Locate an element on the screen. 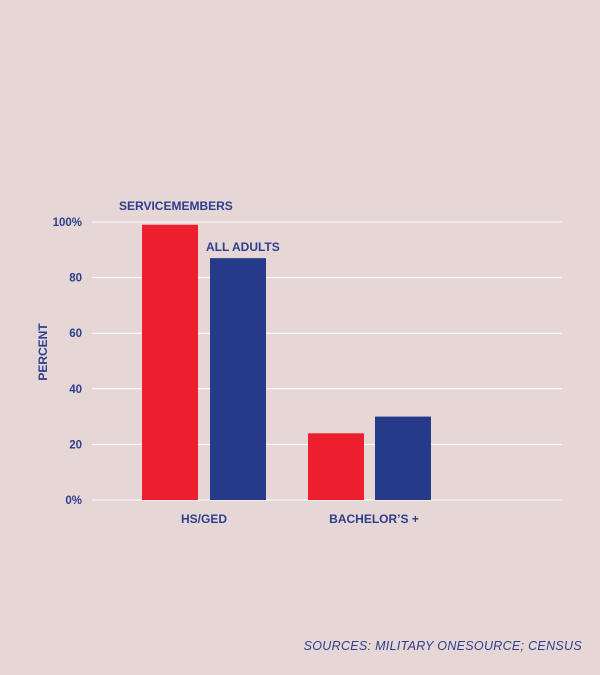  series-labels: SERVICEMEMBERS ALL ADULTS is located at coordinates (199, 226).